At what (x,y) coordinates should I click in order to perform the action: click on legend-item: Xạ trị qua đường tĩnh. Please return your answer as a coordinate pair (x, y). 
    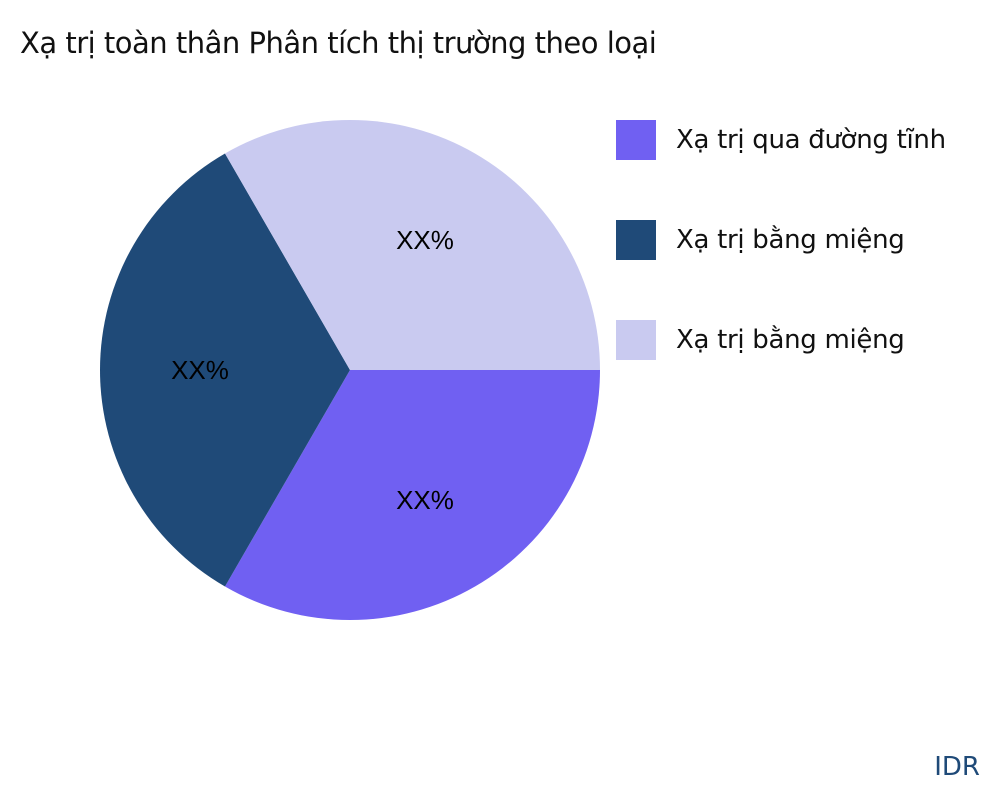
    Looking at the image, I should click on (781, 140).